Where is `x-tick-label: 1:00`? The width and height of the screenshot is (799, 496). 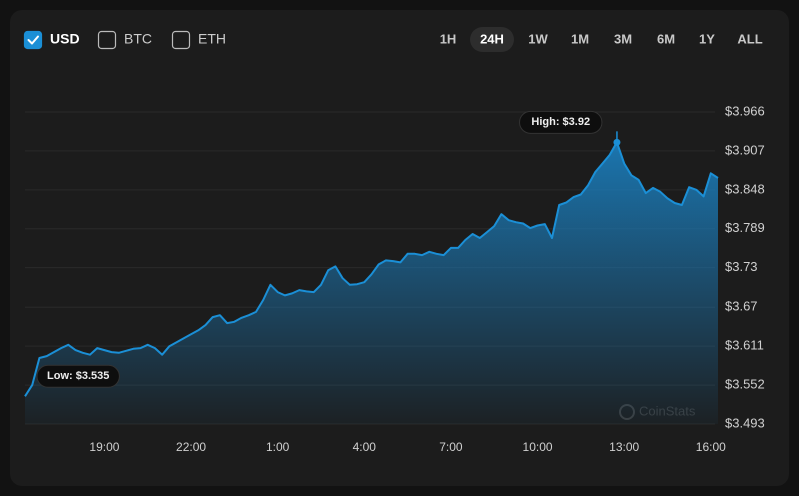
x-tick-label: 1:00 is located at coordinates (278, 447).